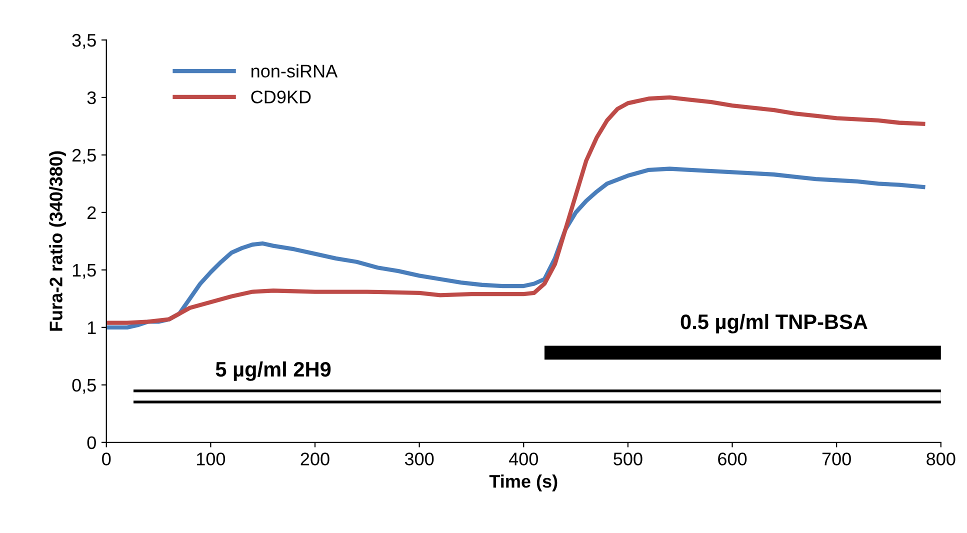  Describe the element at coordinates (419, 459) in the screenshot. I see `x-tick-label: 300` at that location.